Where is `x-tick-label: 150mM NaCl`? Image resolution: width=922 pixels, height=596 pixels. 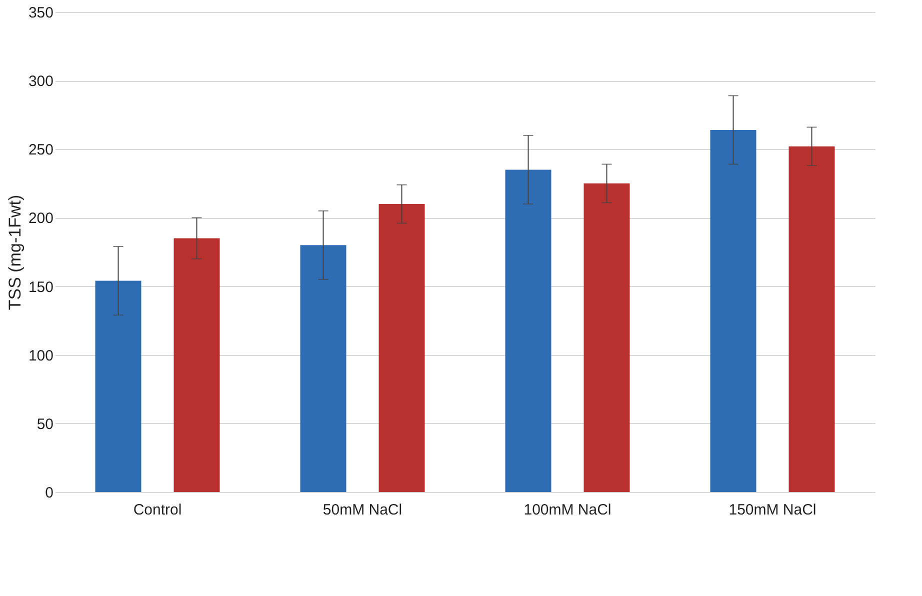
x-tick-label: 150mM NaCl is located at coordinates (772, 510).